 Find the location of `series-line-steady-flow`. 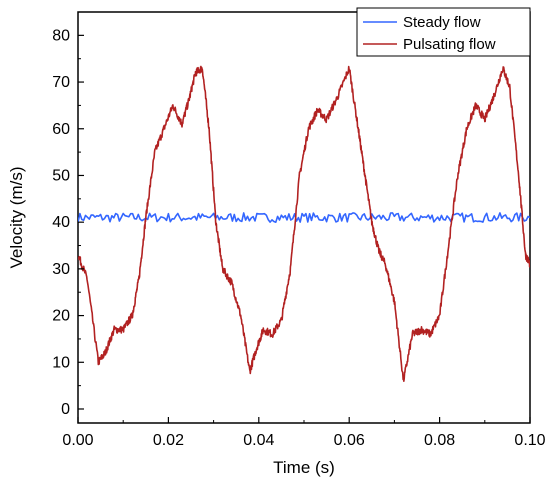

series-line-steady-flow is located at coordinates (304, 217).